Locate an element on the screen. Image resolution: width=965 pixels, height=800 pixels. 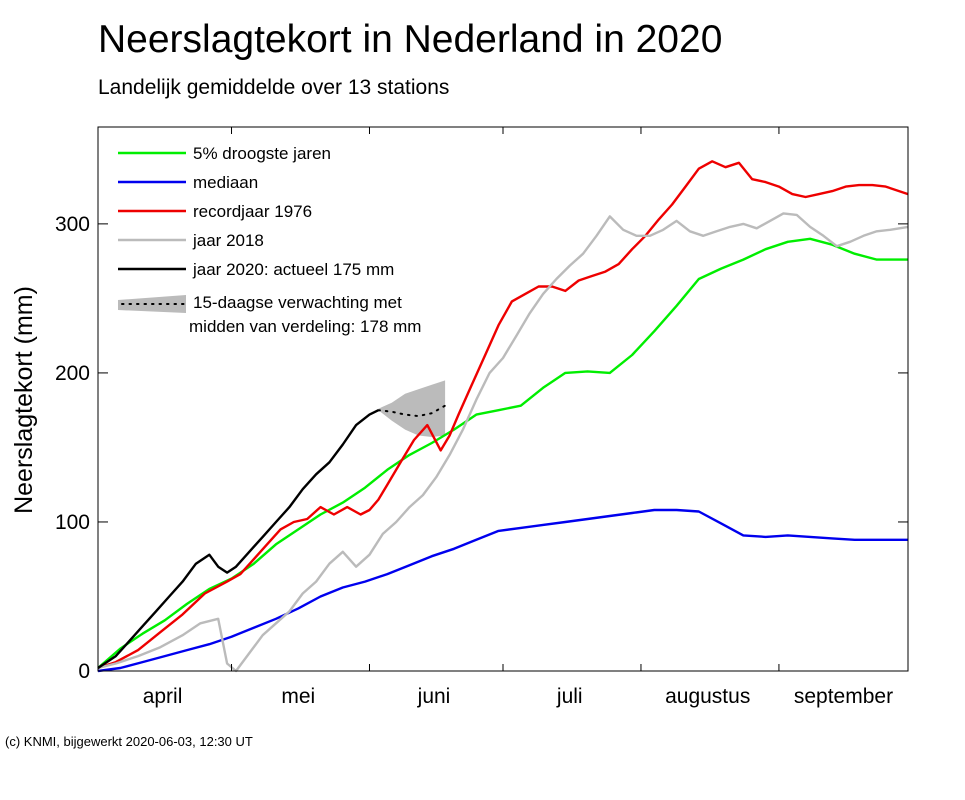
x-tick-label: september is located at coordinates (843, 696).